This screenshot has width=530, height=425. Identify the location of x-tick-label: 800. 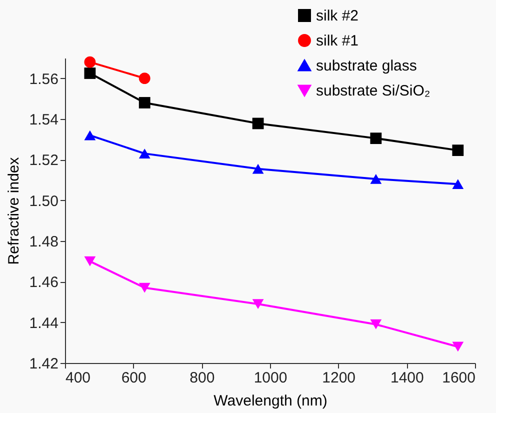
(202, 378).